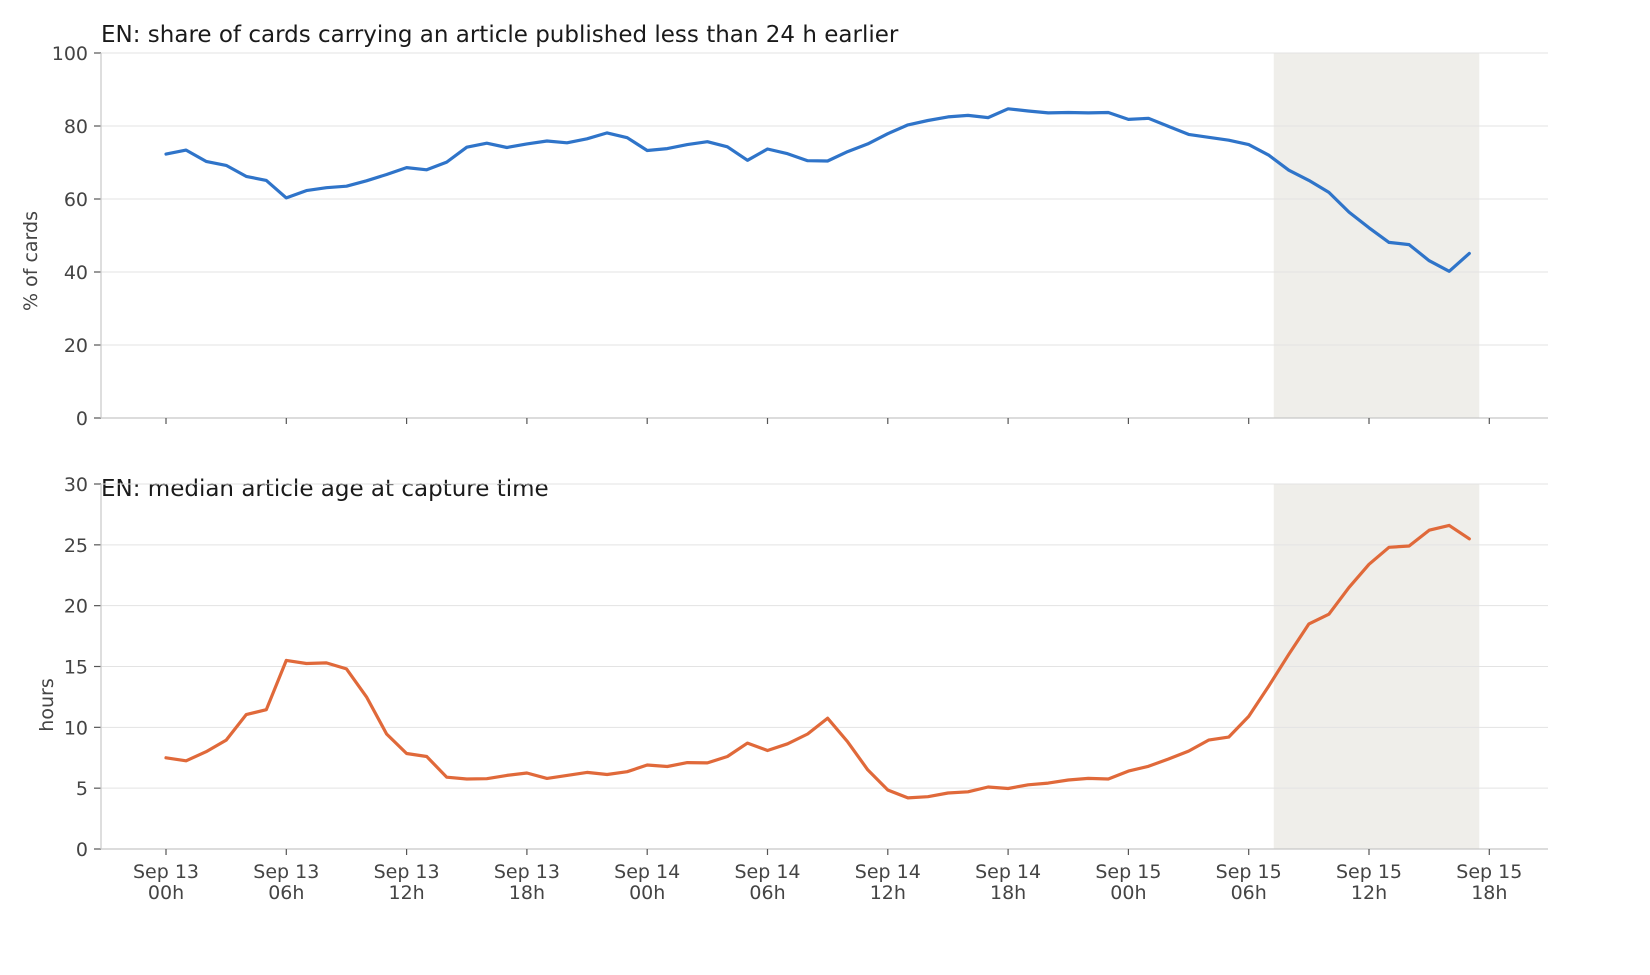 The image size is (1650, 975). I want to click on shaded-region, so click(1376, 235).